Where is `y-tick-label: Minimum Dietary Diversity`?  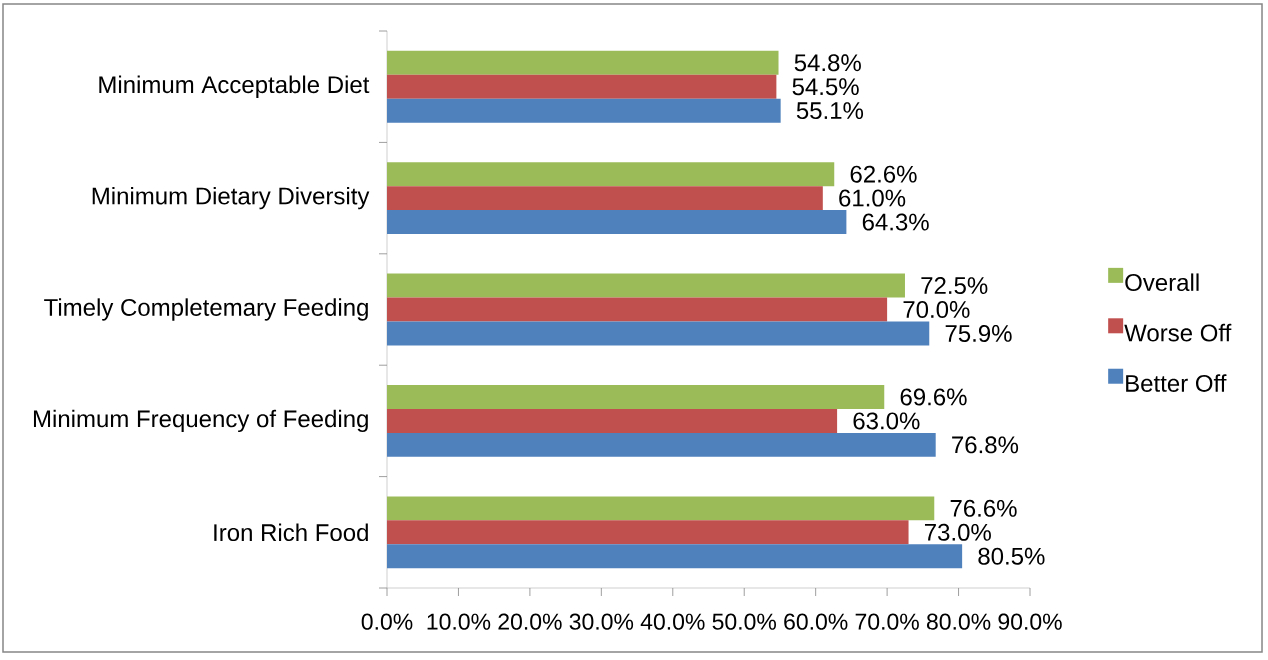 y-tick-label: Minimum Dietary Diversity is located at coordinates (231, 198).